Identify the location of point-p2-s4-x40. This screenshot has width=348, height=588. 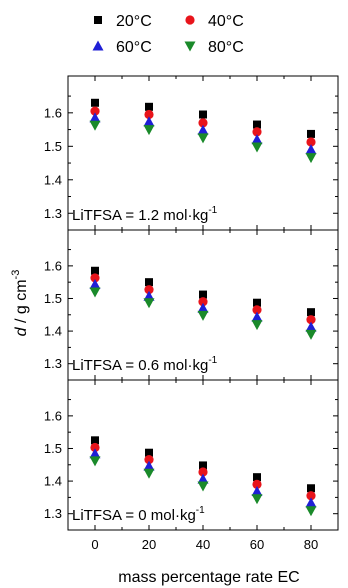
(203, 315).